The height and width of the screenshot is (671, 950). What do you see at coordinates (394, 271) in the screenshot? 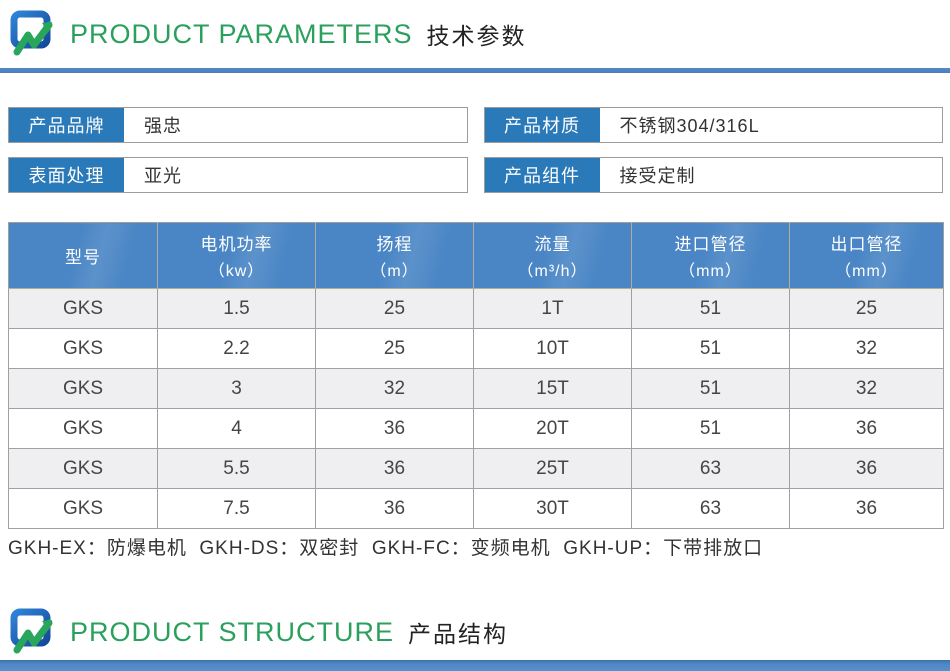
I see `column-header-unit: （m）` at bounding box center [394, 271].